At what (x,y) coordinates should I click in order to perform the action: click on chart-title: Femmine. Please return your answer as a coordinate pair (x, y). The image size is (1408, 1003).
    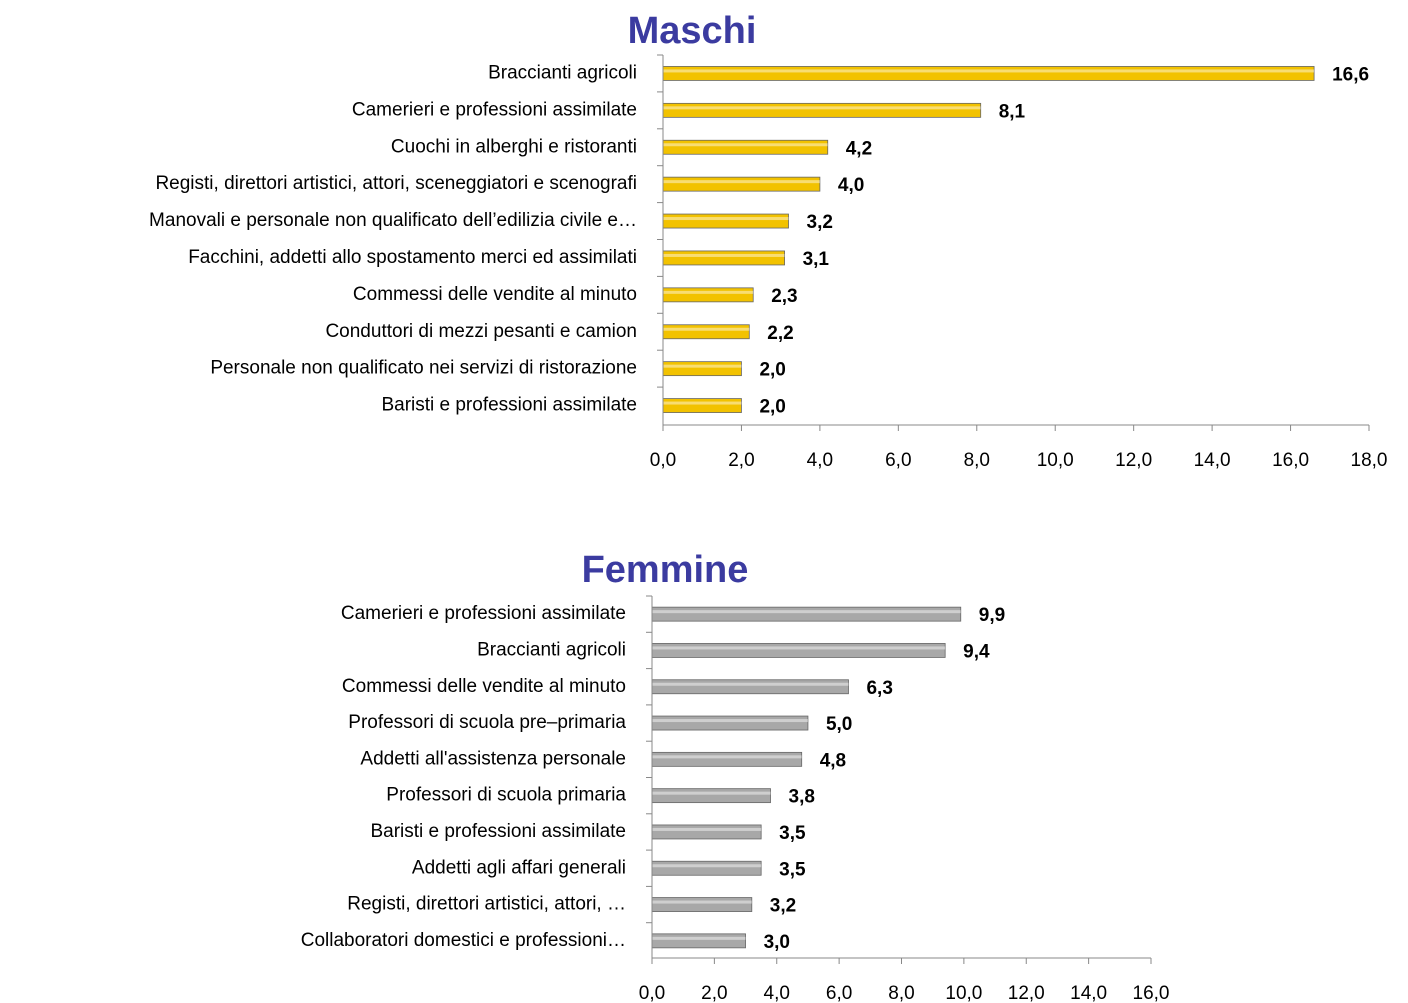
    Looking at the image, I should click on (665, 570).